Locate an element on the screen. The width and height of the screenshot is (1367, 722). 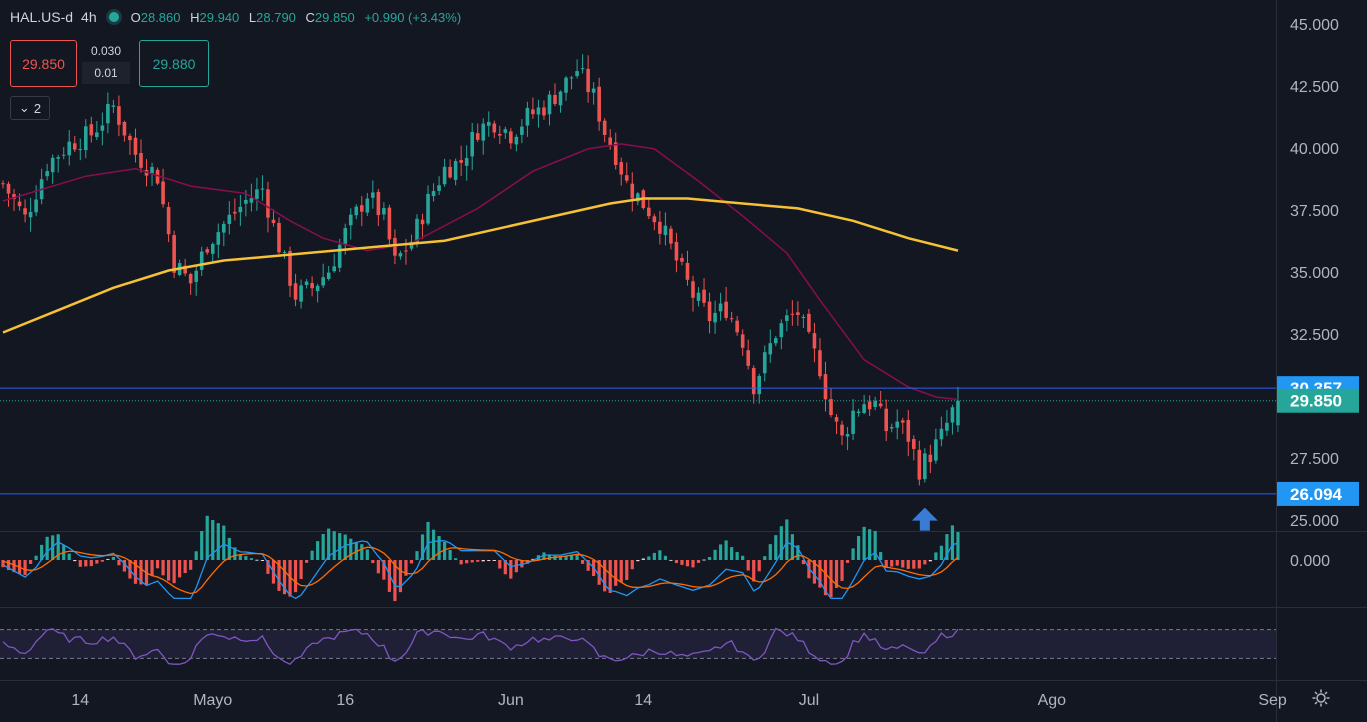
indicators-toggle: ⌄ 2 is located at coordinates (30, 108).